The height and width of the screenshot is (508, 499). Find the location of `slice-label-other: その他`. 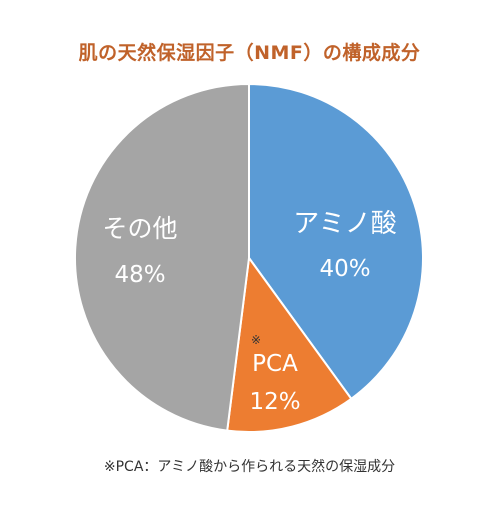

slice-label-other: その他 is located at coordinates (139, 228).